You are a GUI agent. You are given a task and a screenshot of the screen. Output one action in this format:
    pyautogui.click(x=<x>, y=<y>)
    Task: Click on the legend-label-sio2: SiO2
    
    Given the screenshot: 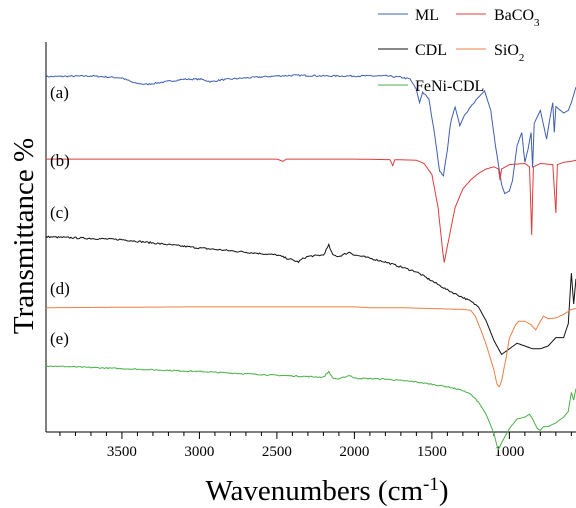 What is the action you would take?
    pyautogui.click(x=509, y=53)
    